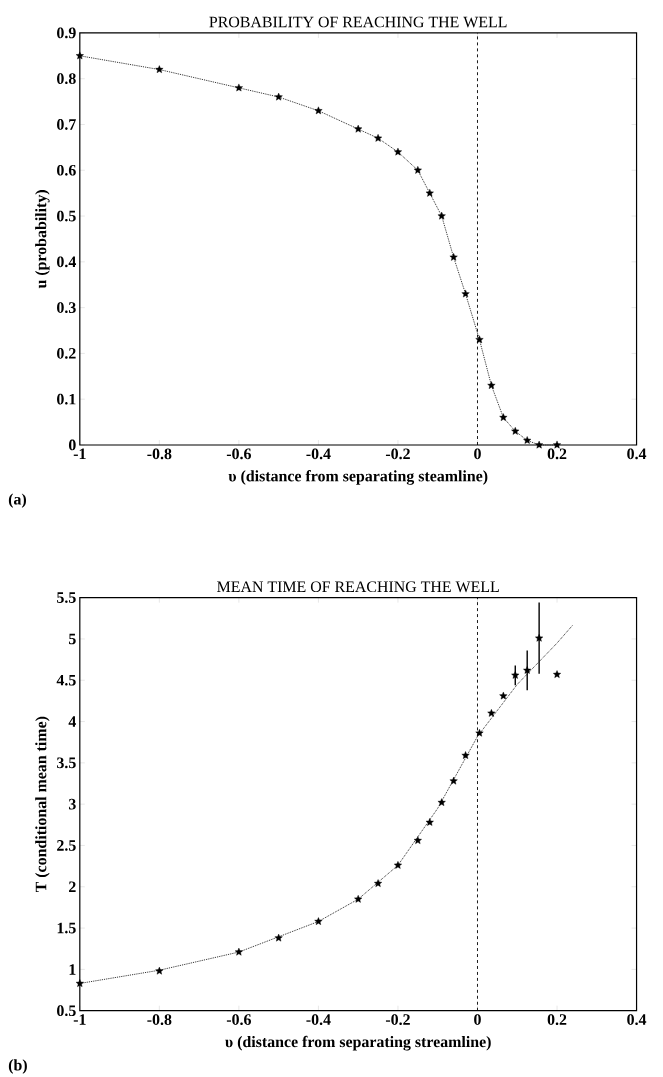 This screenshot has height=1077, width=663. What do you see at coordinates (66, 170) in the screenshot?
I see `y-tick-label: 0.6` at bounding box center [66, 170].